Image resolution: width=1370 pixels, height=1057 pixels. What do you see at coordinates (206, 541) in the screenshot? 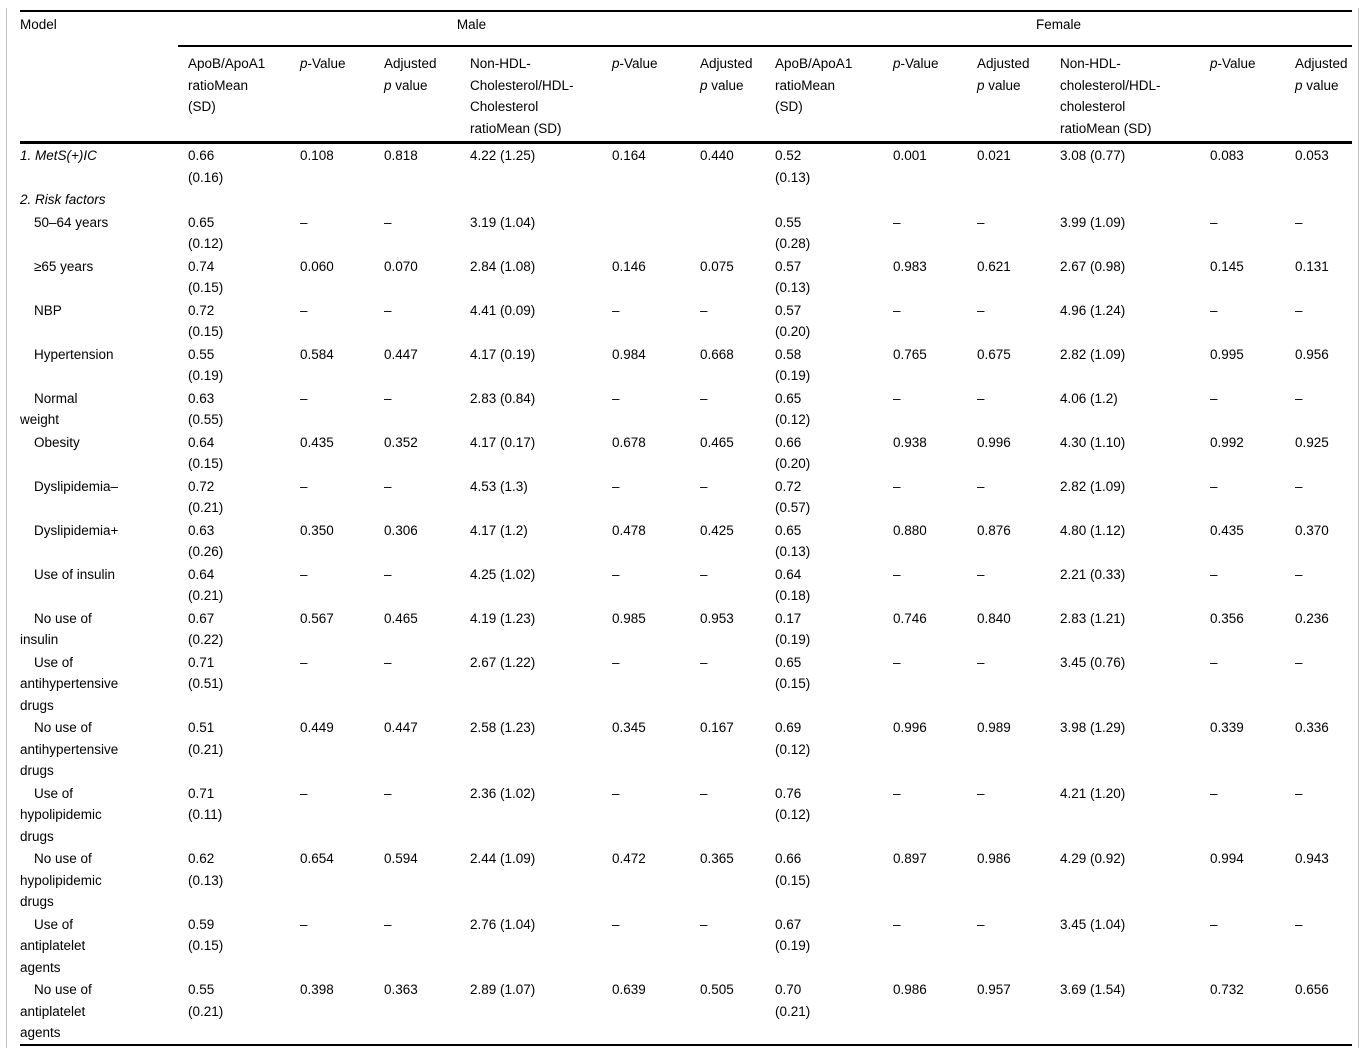
I see `cell: 0.63 (0.26)` at bounding box center [206, 541].